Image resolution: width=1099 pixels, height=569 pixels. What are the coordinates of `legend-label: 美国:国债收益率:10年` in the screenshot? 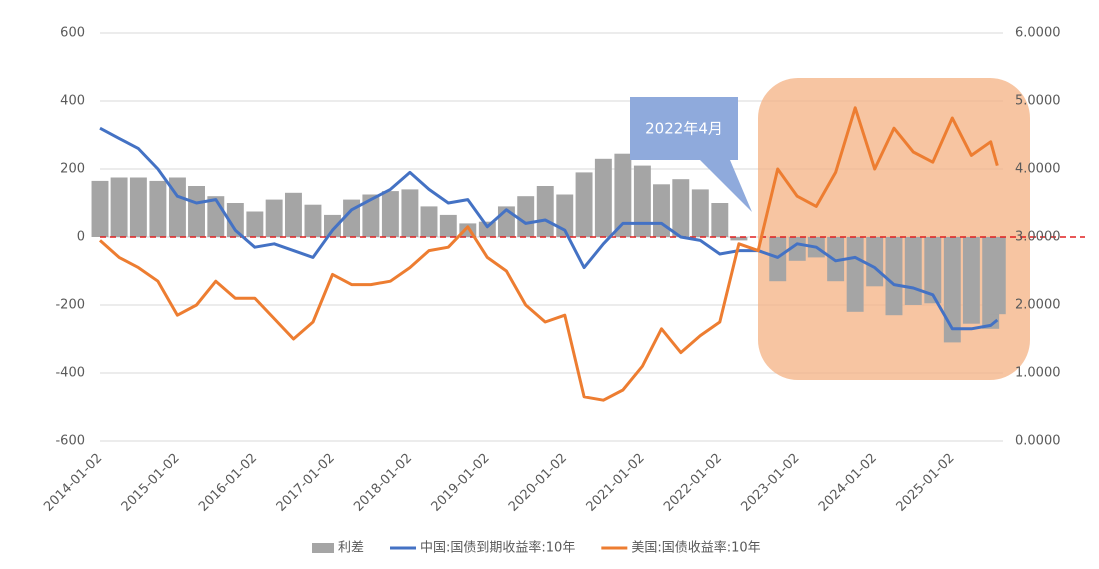 It's located at (695, 548).